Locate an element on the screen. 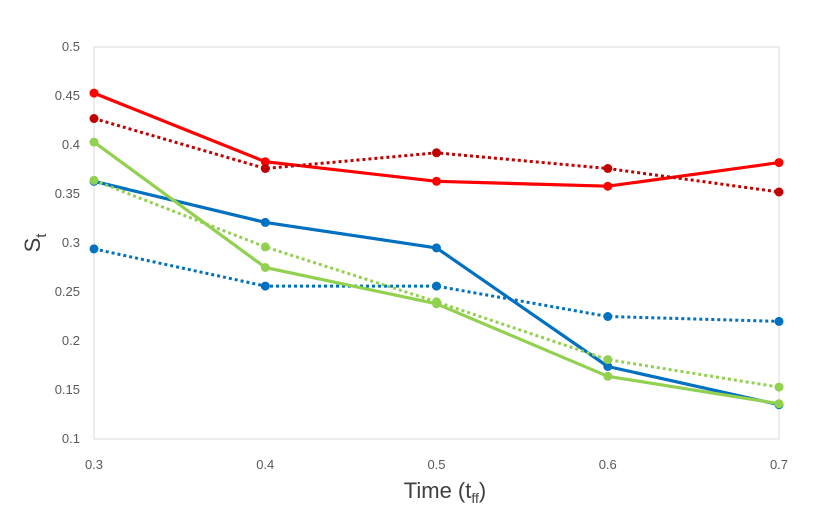 The height and width of the screenshot is (510, 830). x-axis-title-main: Time (t is located at coordinates (438, 490).